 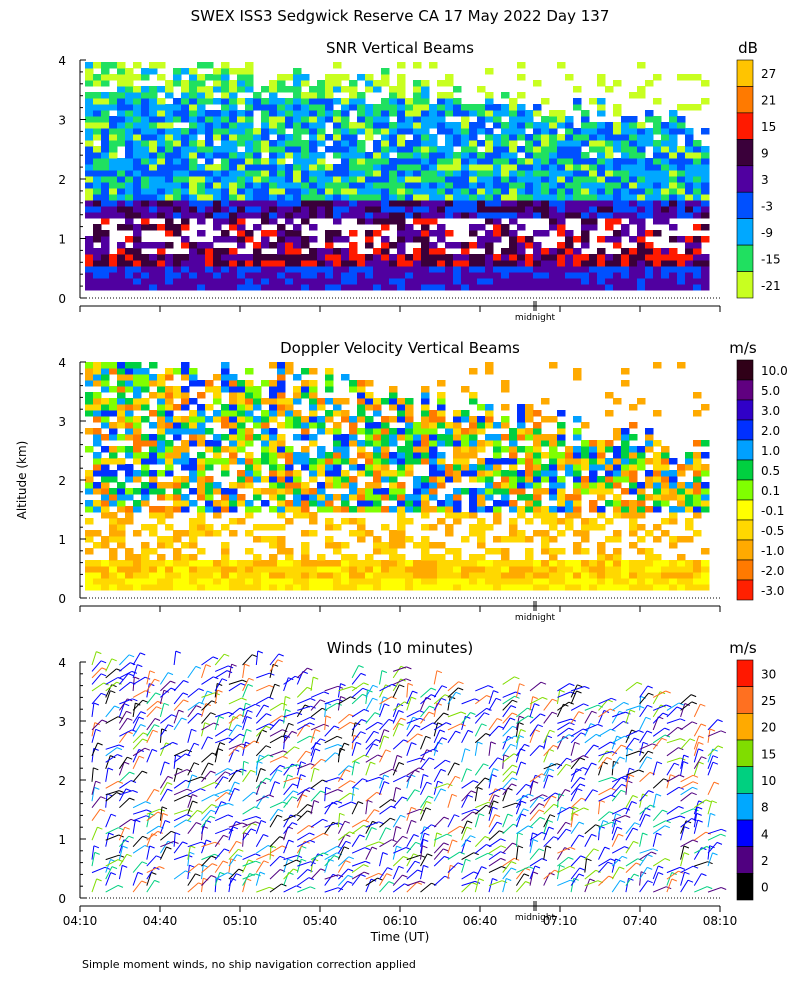 What do you see at coordinates (745, 232) in the screenshot?
I see `colorbar-swatch` at bounding box center [745, 232].